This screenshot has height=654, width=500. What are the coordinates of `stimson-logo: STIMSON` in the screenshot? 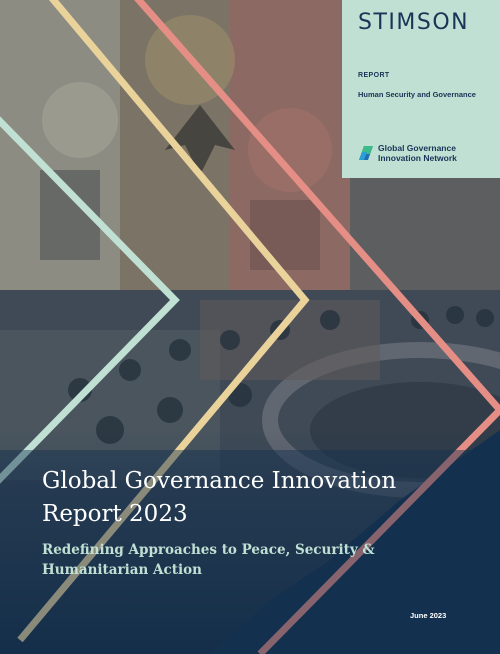 It's located at (414, 22).